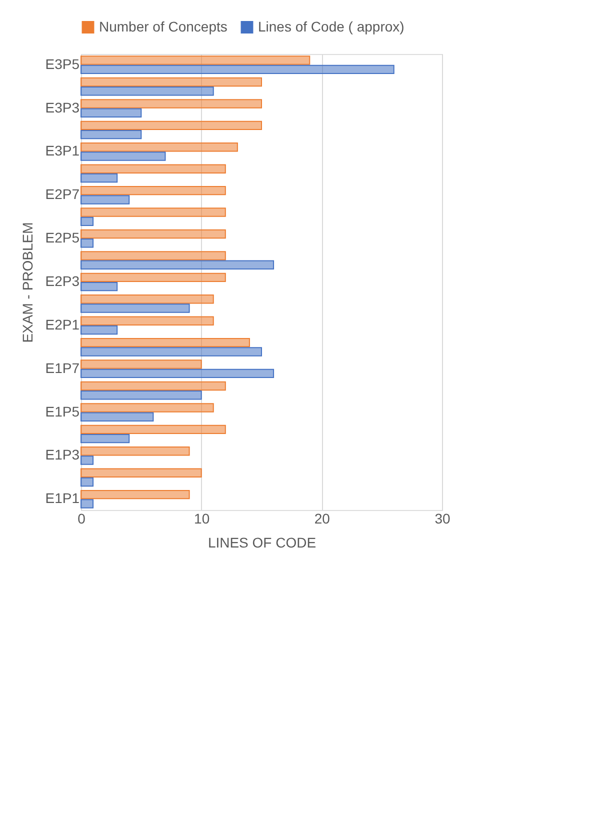 The height and width of the screenshot is (816, 596). What do you see at coordinates (62, 454) in the screenshot?
I see `y-tick-label: E1P3` at bounding box center [62, 454].